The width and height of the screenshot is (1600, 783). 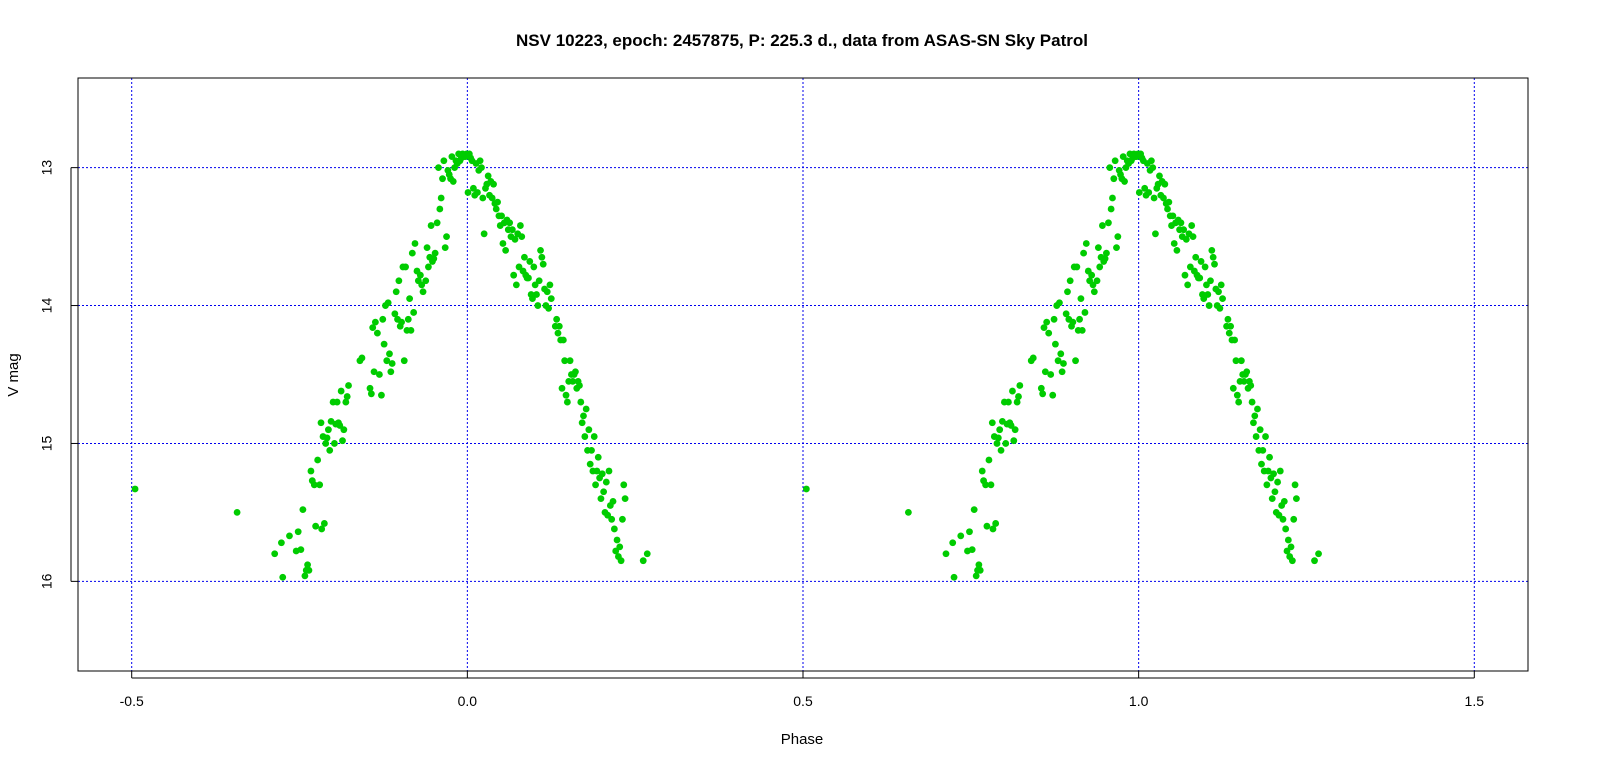 What do you see at coordinates (47, 306) in the screenshot?
I see `y-tick-label: 14` at bounding box center [47, 306].